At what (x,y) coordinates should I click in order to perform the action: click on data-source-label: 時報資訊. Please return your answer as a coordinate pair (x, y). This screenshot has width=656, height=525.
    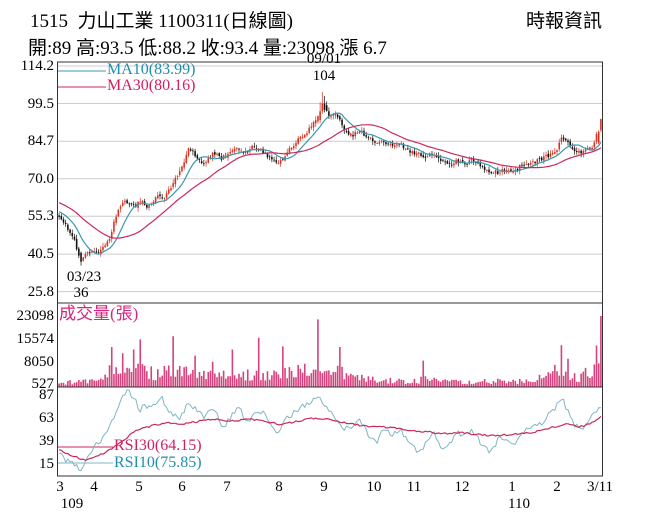
    Looking at the image, I should click on (564, 21).